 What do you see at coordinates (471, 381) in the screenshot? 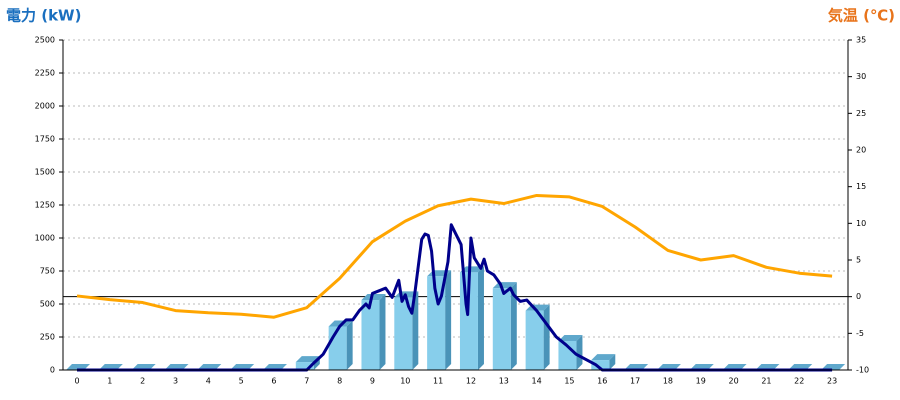
I see `x-tick-label: 12` at bounding box center [471, 381].